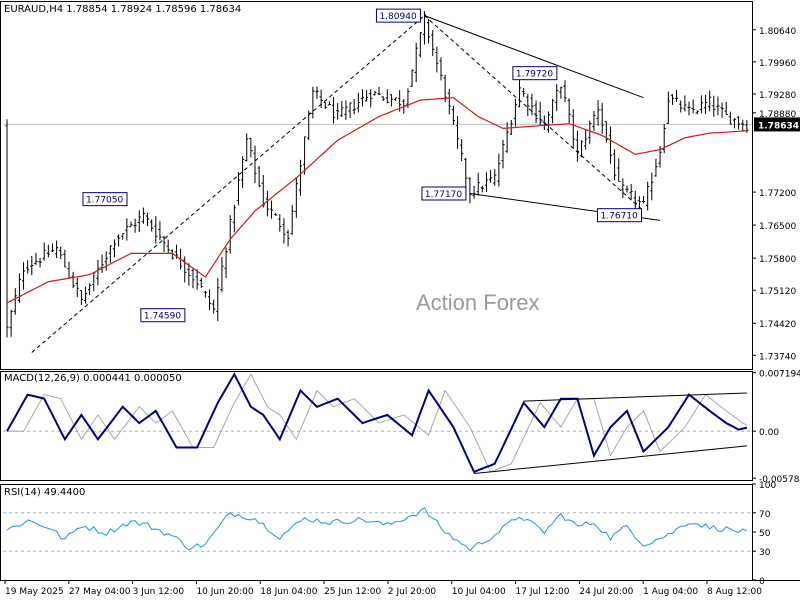 The width and height of the screenshot is (800, 604). I want to click on x-tick-label: 24 Jul 20:00, so click(606, 592).